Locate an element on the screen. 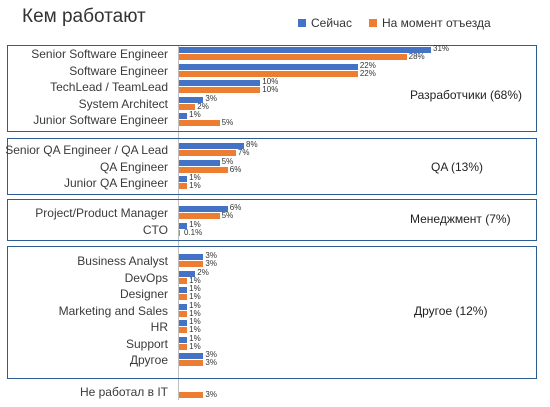 This screenshot has height=407, width=550. category-label: HR is located at coordinates (159, 327).